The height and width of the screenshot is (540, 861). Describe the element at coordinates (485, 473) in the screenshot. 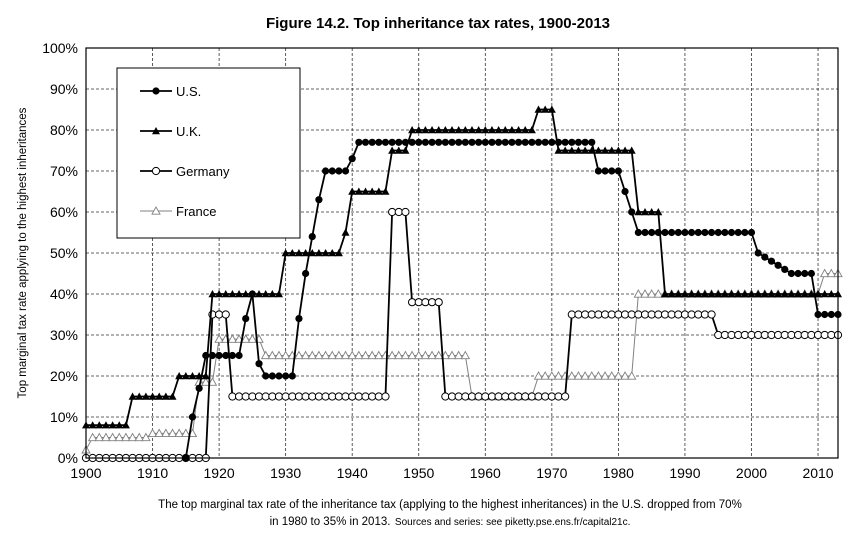

I see `x-tick-label: 1960` at that location.